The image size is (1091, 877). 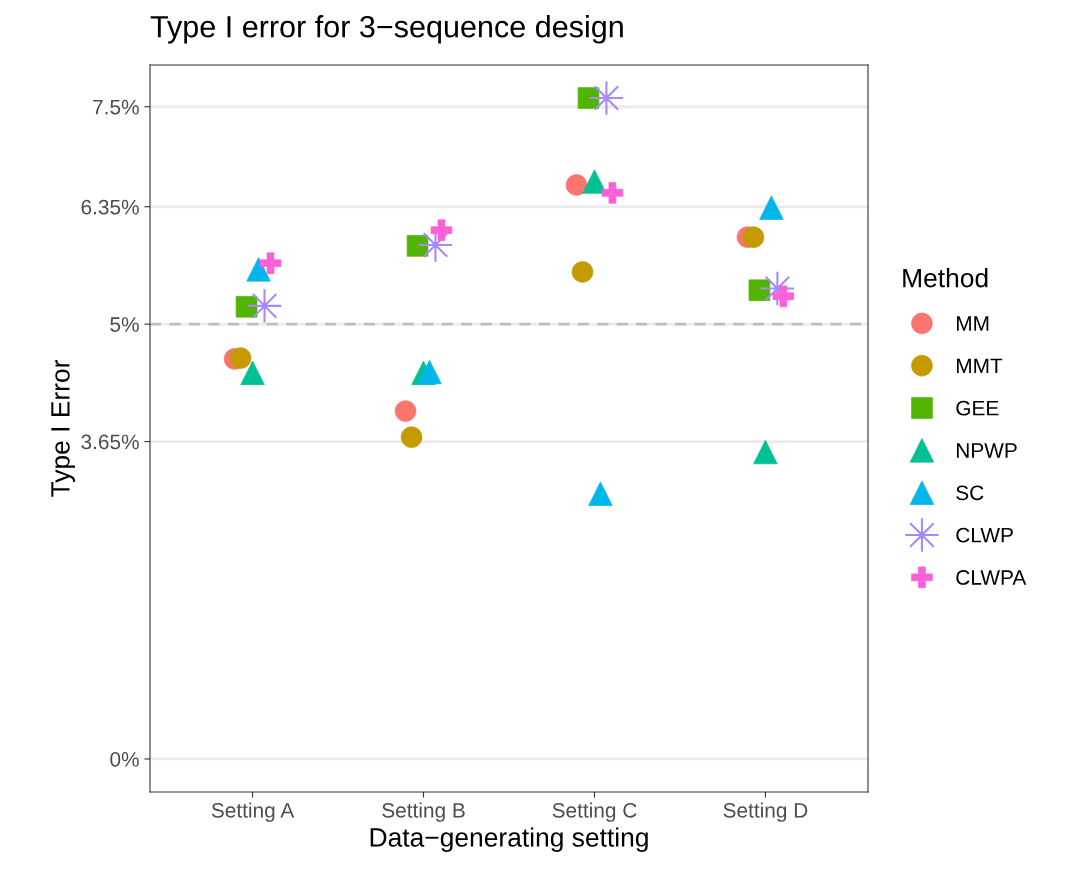 I want to click on legend-label: CLWP, so click(x=984, y=535).